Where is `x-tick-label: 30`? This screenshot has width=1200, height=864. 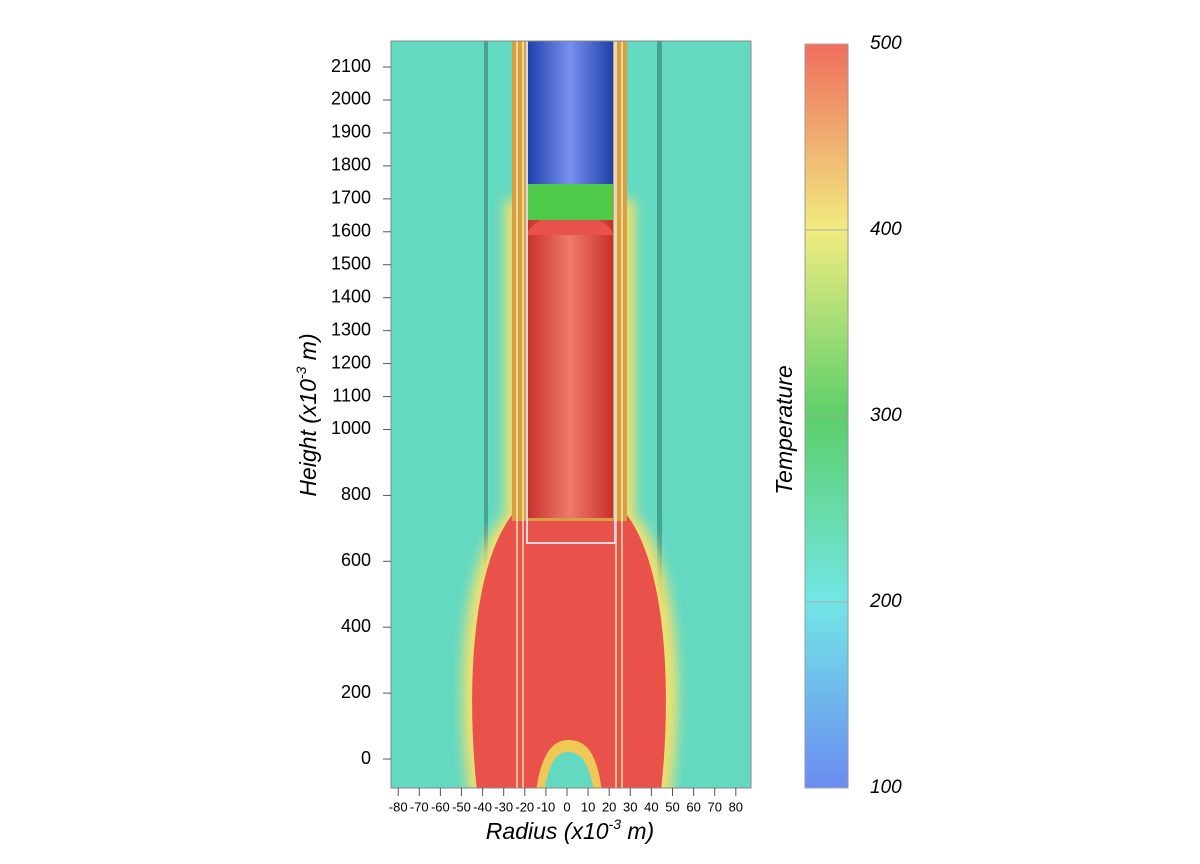
x-tick-label: 30 is located at coordinates (630, 806).